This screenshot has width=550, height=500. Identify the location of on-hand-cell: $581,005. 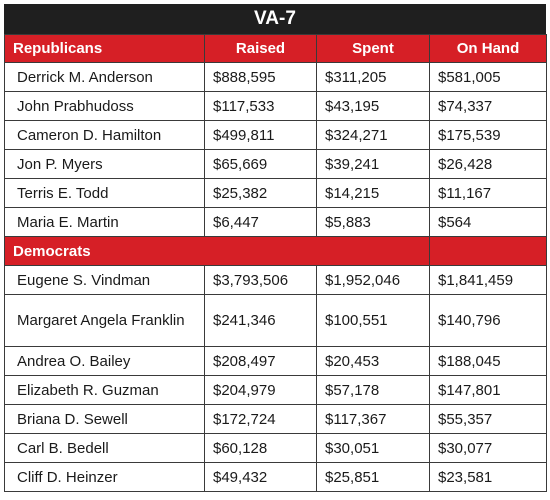
(488, 77).